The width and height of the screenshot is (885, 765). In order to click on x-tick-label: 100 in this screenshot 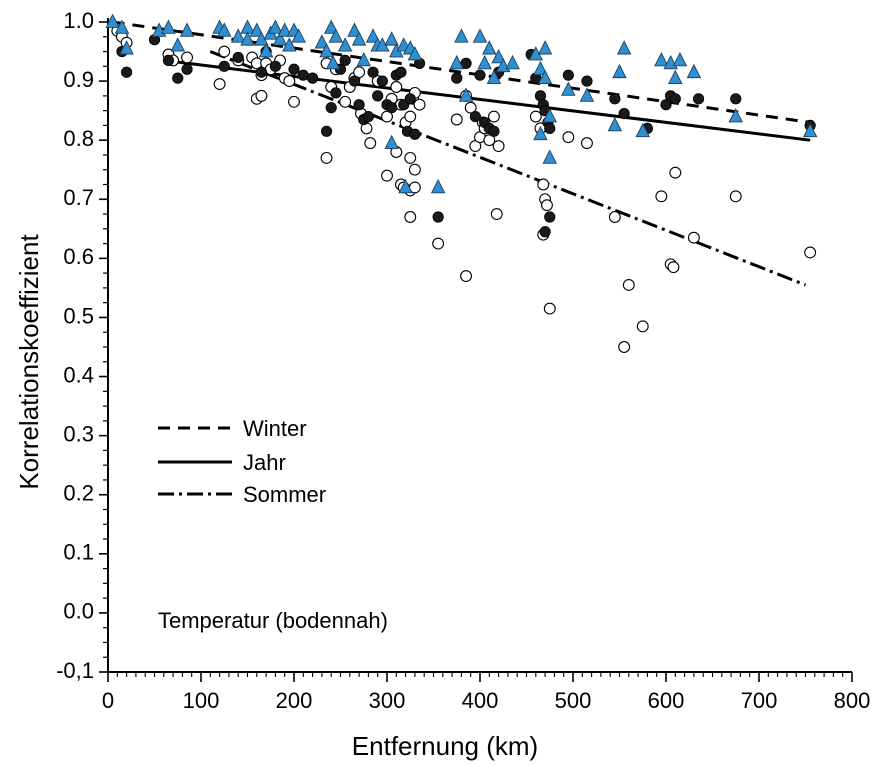, I will do `click(201, 700)`.